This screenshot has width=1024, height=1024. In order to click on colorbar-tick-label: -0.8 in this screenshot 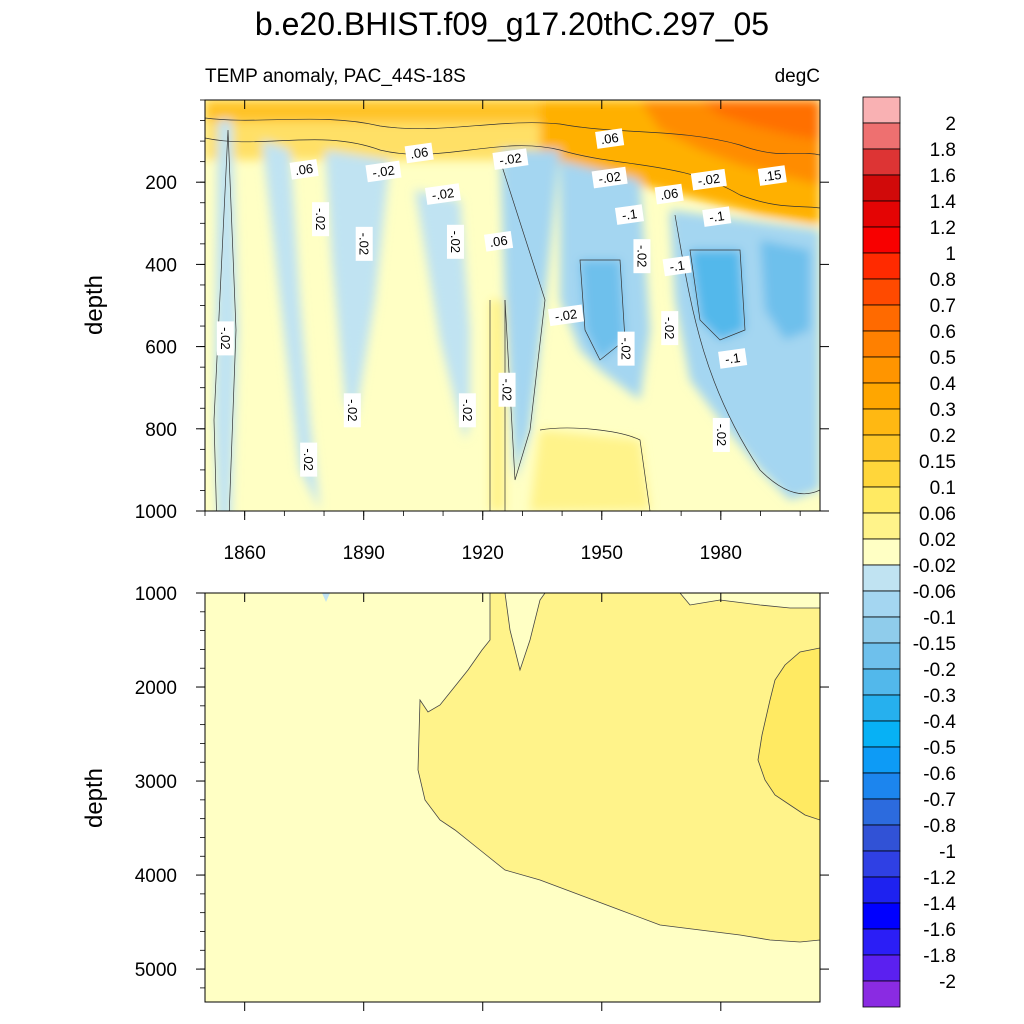, I will do `click(939, 826)`.